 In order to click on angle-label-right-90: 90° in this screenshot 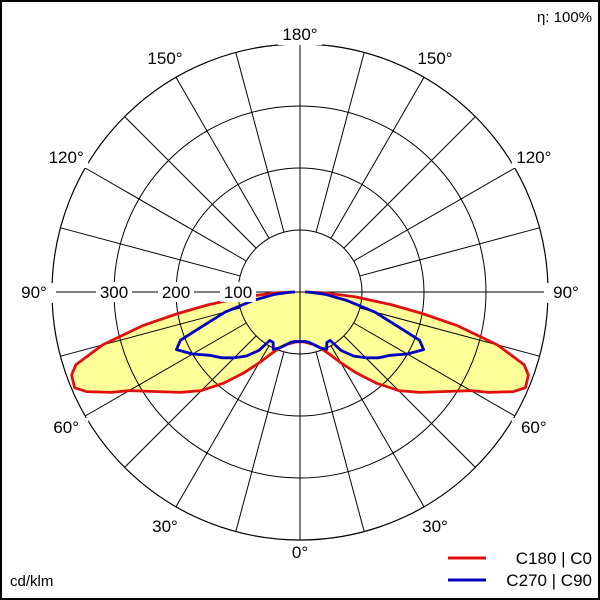, I will do `click(566, 292)`.